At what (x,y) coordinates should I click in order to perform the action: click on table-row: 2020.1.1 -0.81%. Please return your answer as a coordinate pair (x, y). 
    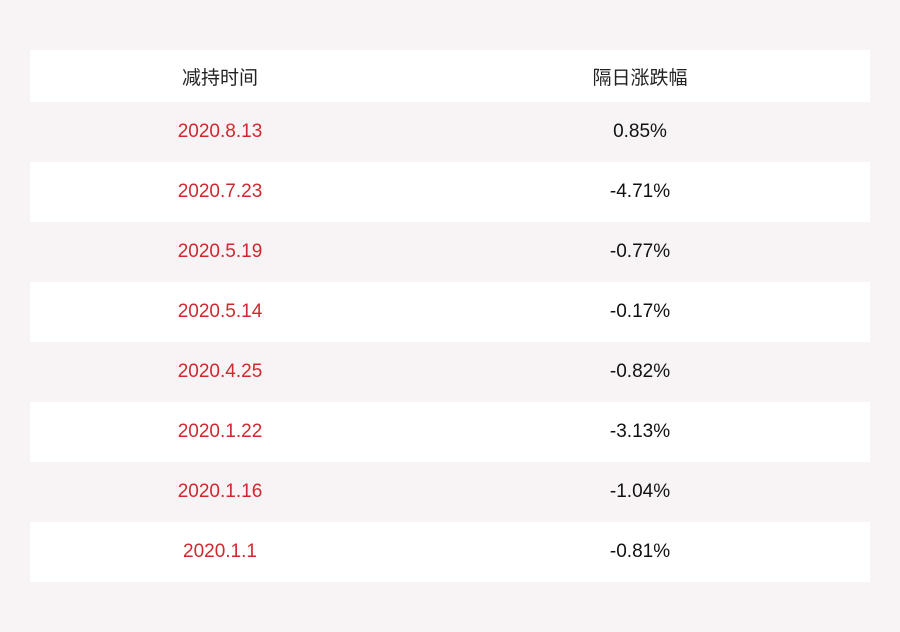
    Looking at the image, I should click on (450, 552).